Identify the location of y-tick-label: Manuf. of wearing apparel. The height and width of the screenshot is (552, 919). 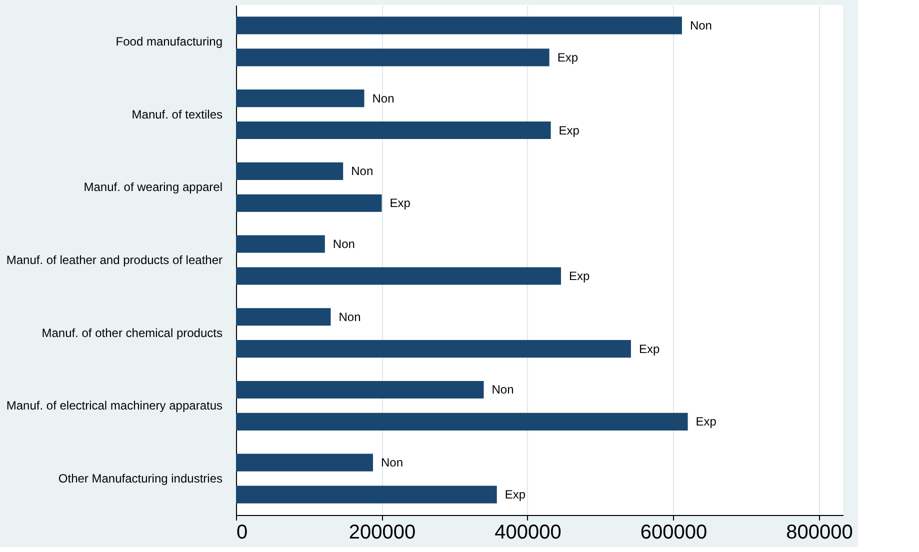
(153, 187).